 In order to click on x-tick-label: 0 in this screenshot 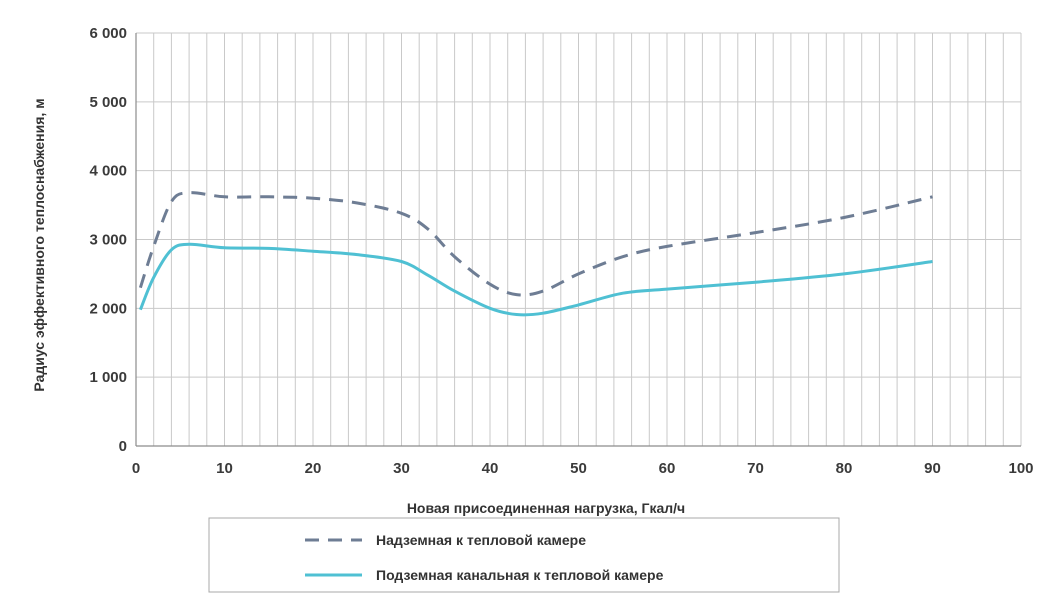, I will do `click(136, 468)`.